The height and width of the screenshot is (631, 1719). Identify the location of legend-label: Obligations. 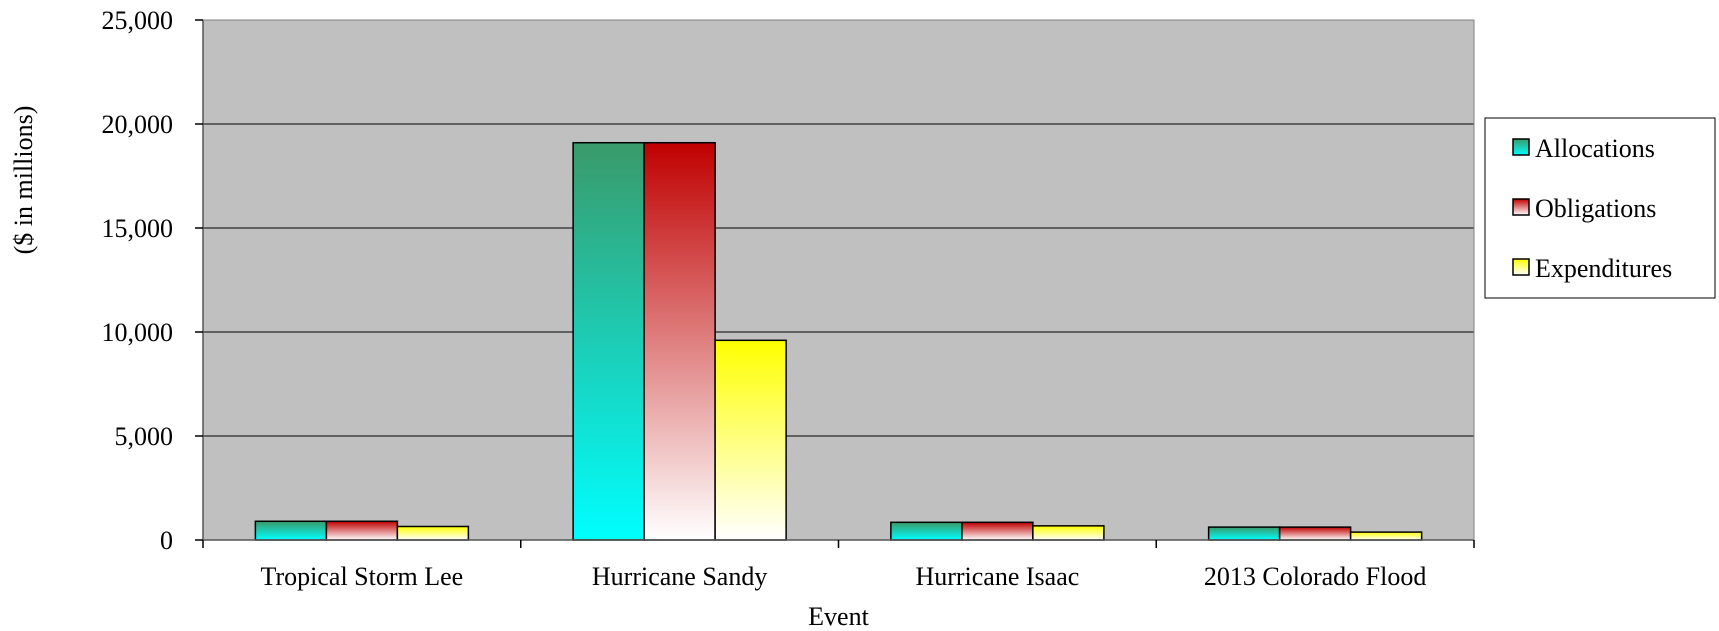
(1595, 208).